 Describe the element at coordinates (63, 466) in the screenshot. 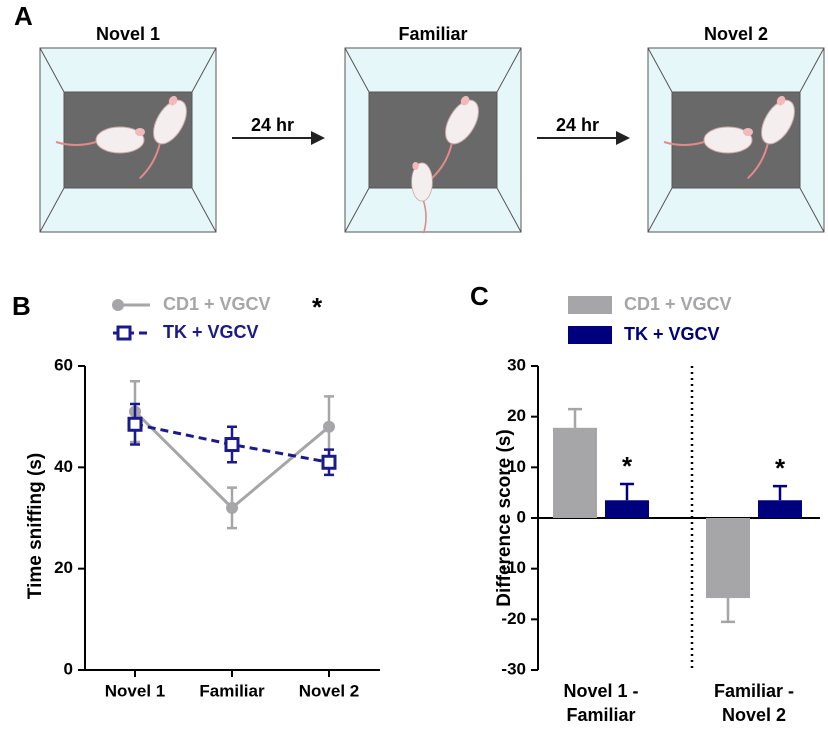

I see `y-tick-label: 40` at that location.